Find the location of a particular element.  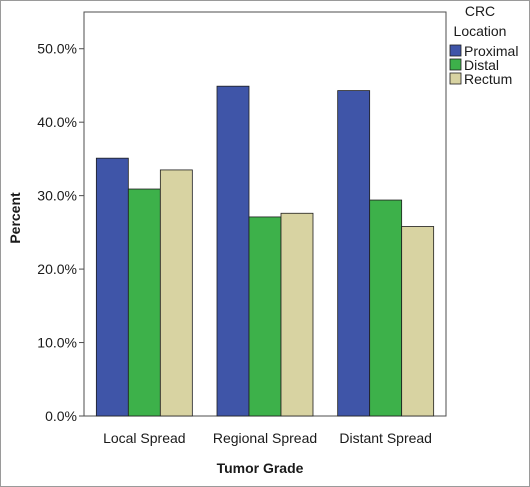

y-tick-label: 20.0% is located at coordinates (57, 269).